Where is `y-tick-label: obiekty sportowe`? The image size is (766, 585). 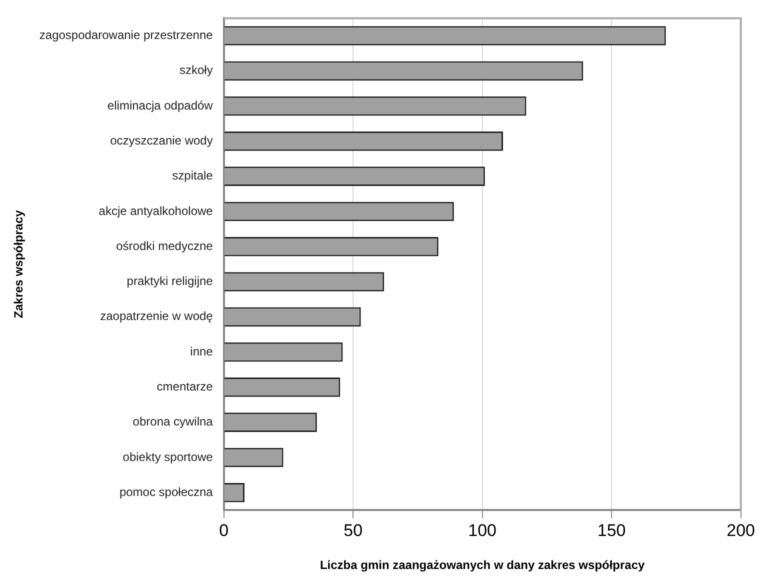
y-tick-label: obiekty sportowe is located at coordinates (168, 457).